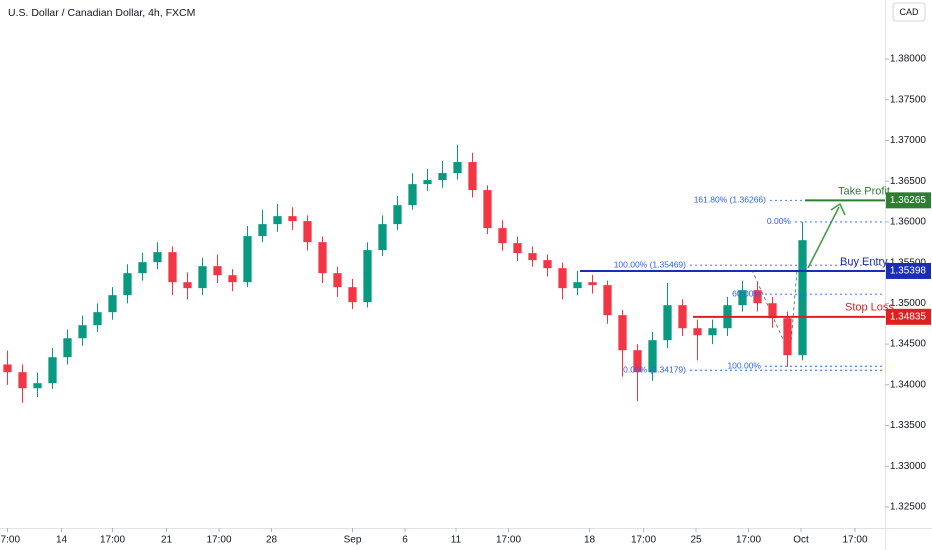 The width and height of the screenshot is (932, 550). What do you see at coordinates (744, 366) in the screenshot?
I see `fib-label: 100.00%` at bounding box center [744, 366].